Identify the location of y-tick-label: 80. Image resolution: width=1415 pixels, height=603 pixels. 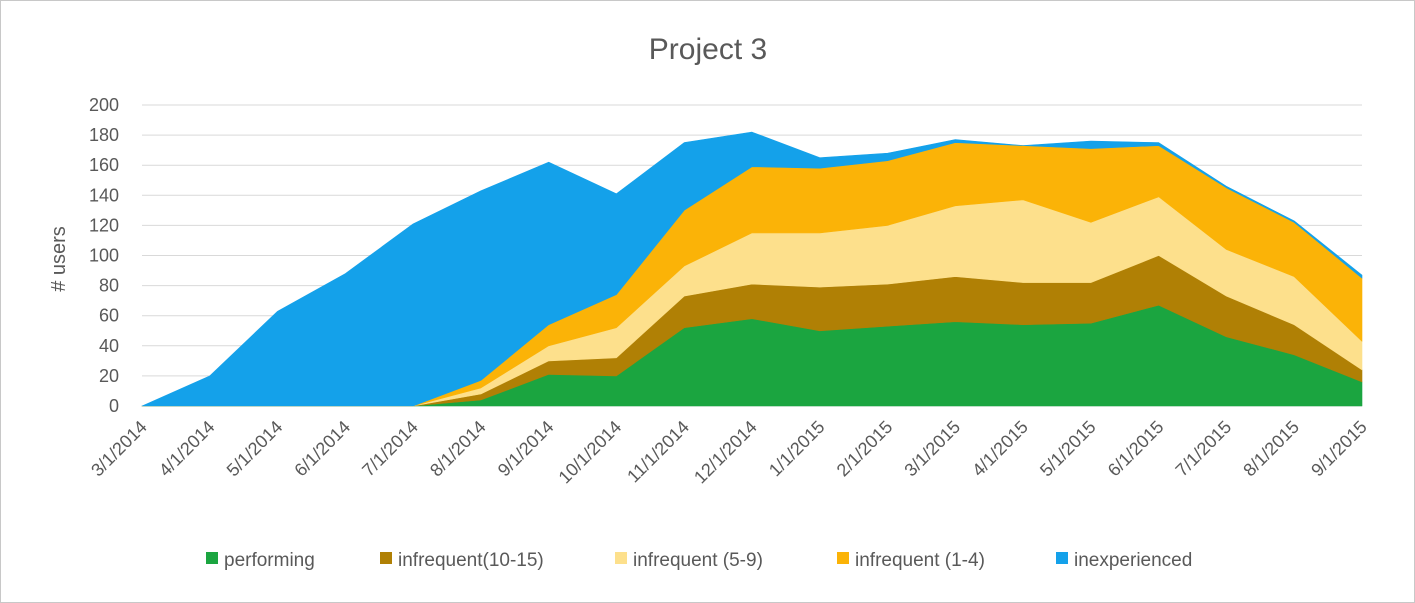
(109, 286).